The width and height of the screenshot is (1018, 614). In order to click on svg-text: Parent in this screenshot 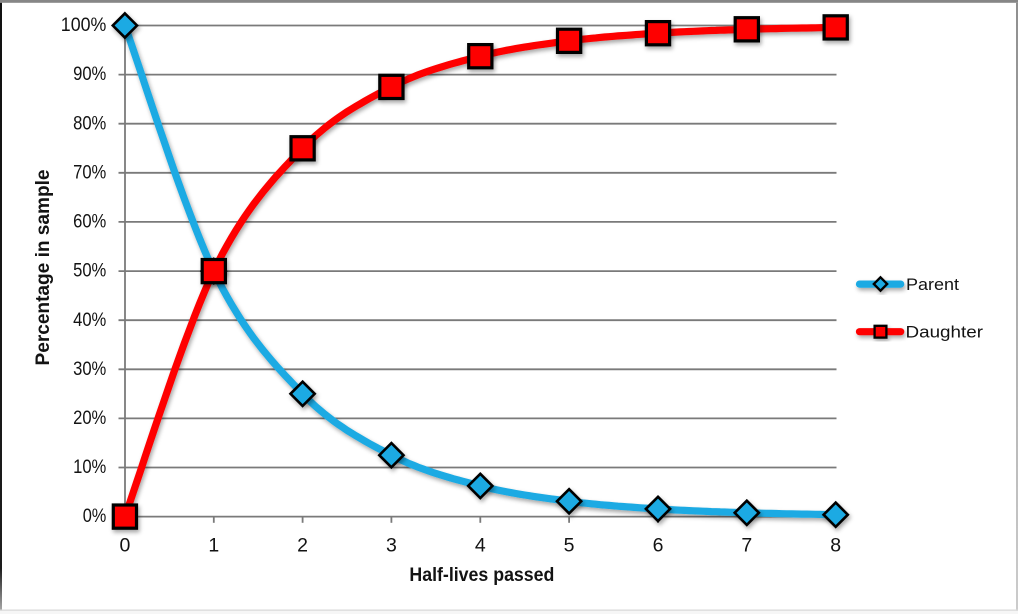, I will do `click(932, 284)`.